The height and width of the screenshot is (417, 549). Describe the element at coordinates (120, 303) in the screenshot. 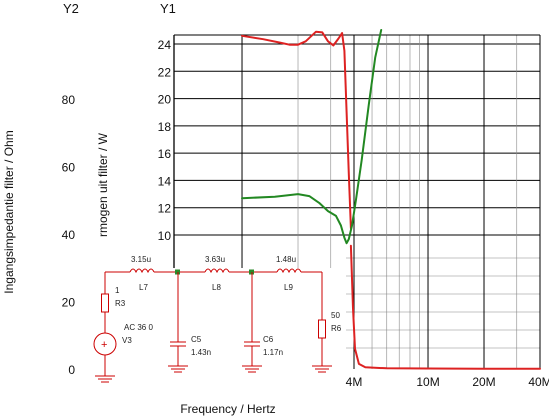

I see `r3-name: R3` at that location.